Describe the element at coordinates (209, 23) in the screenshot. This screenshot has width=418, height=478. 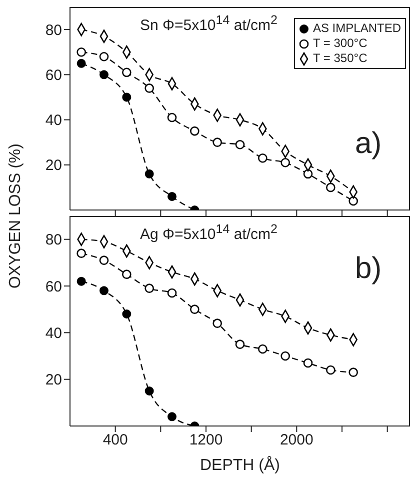
I see `annotation: Sn Φ=5x10$^{14}$ at/cm$^{2}$` at that location.